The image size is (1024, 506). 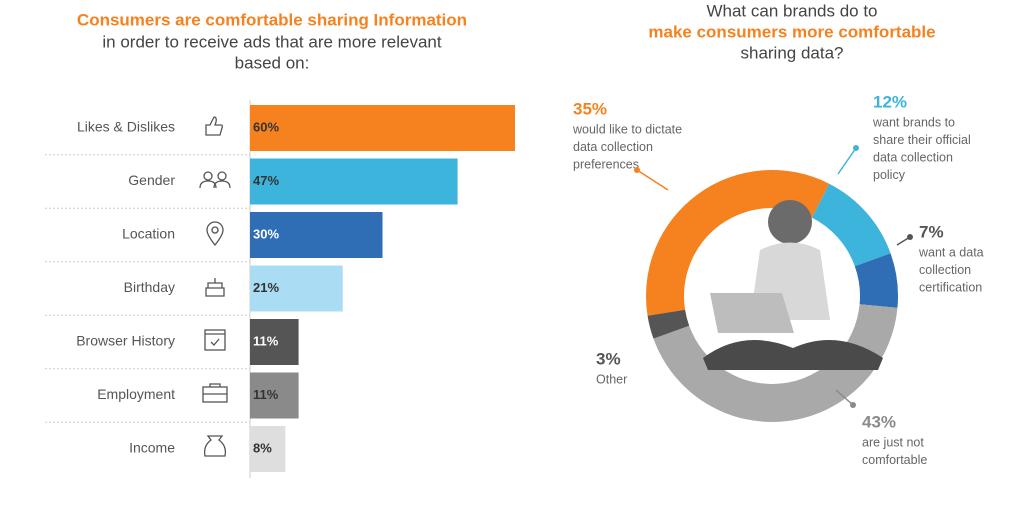 I want to click on slice-annotation: comfortable, so click(x=894, y=460).